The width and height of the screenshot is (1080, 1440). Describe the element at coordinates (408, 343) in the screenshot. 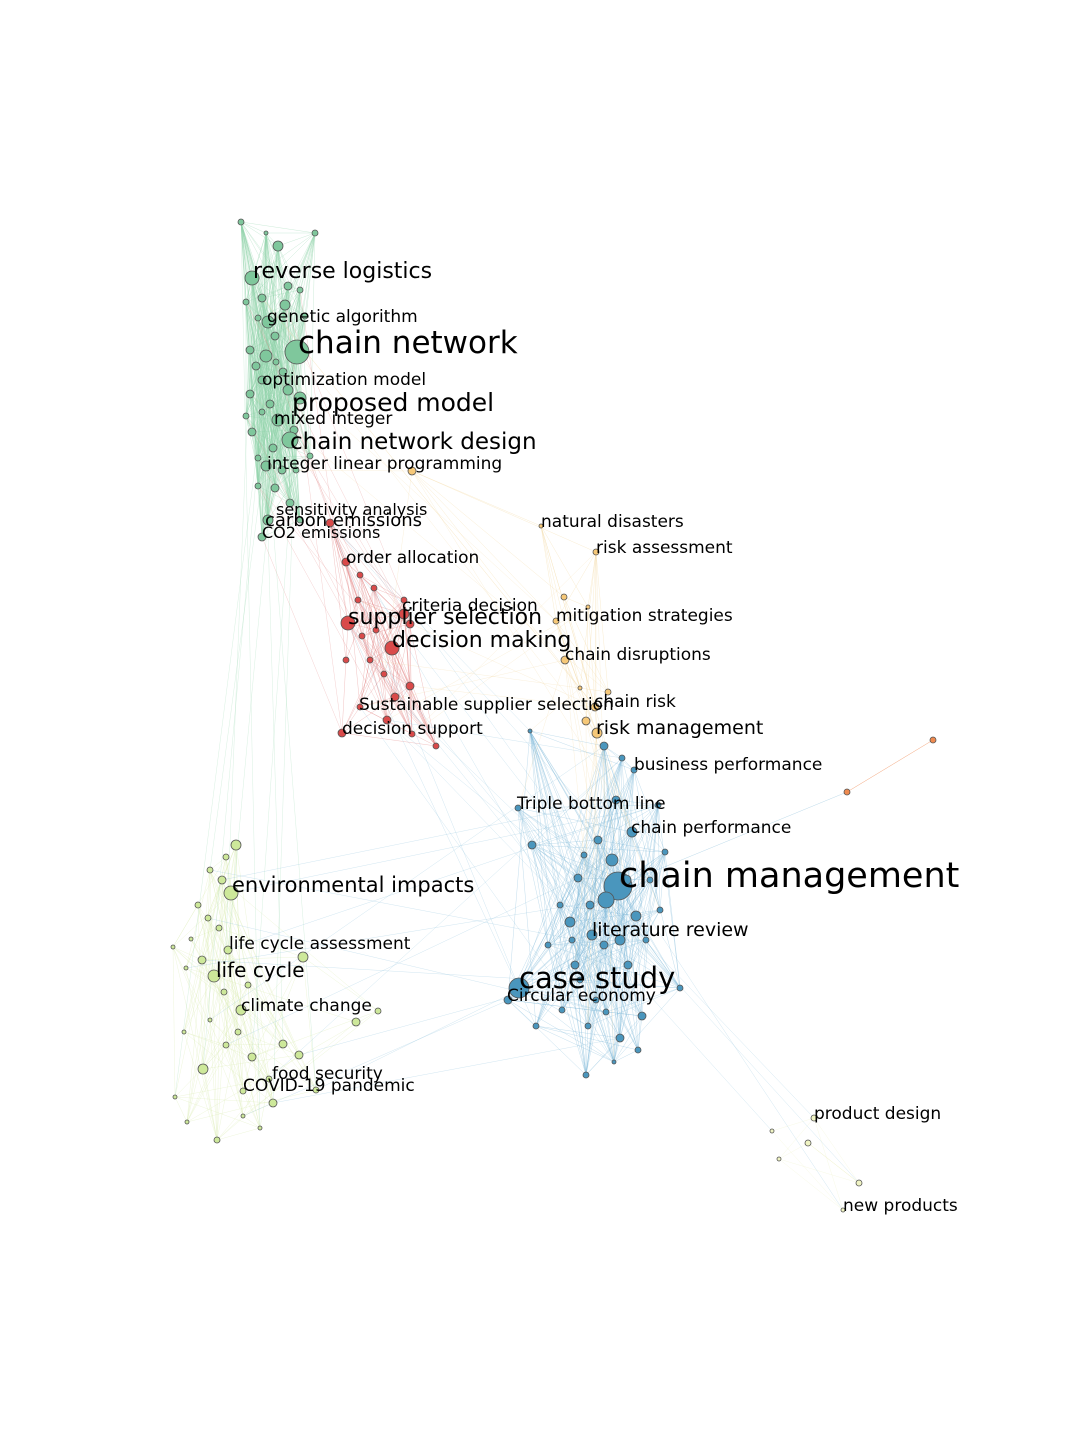

I see `label-chain-network: chain network` at that location.